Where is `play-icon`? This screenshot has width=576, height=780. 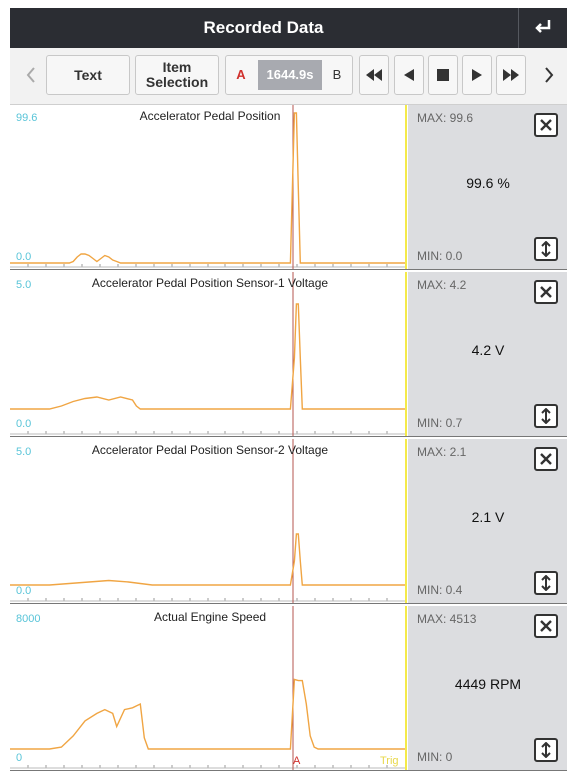 play-icon is located at coordinates (477, 75).